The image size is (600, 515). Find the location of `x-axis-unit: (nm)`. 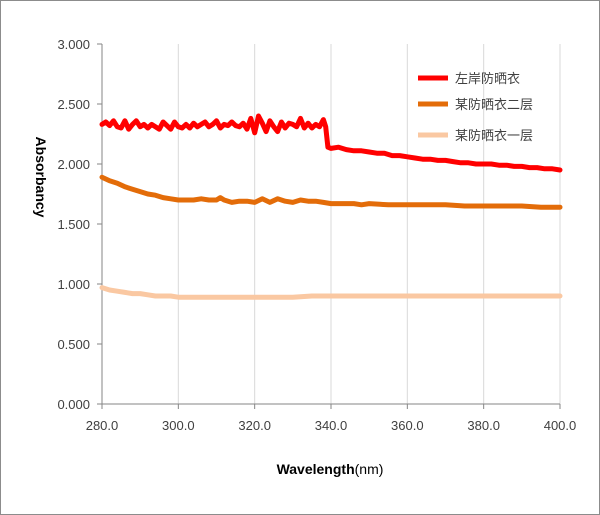

x-axis-unit: (nm) is located at coordinates (369, 469).